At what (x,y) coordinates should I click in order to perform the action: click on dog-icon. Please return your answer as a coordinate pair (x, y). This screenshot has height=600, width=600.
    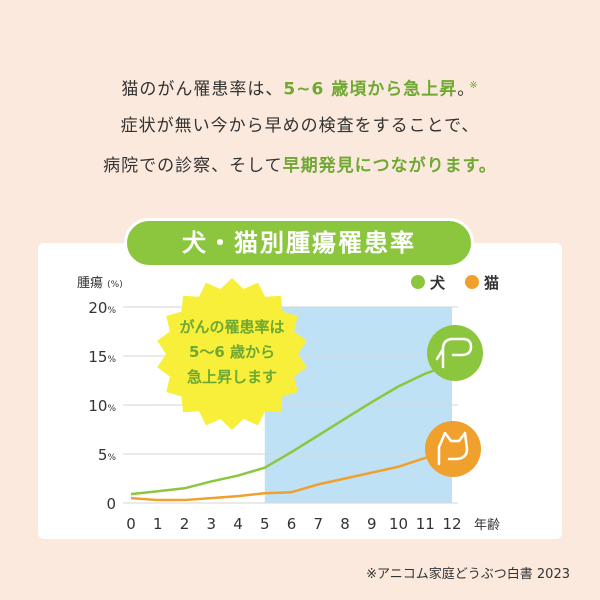
    Looking at the image, I should click on (454, 353).